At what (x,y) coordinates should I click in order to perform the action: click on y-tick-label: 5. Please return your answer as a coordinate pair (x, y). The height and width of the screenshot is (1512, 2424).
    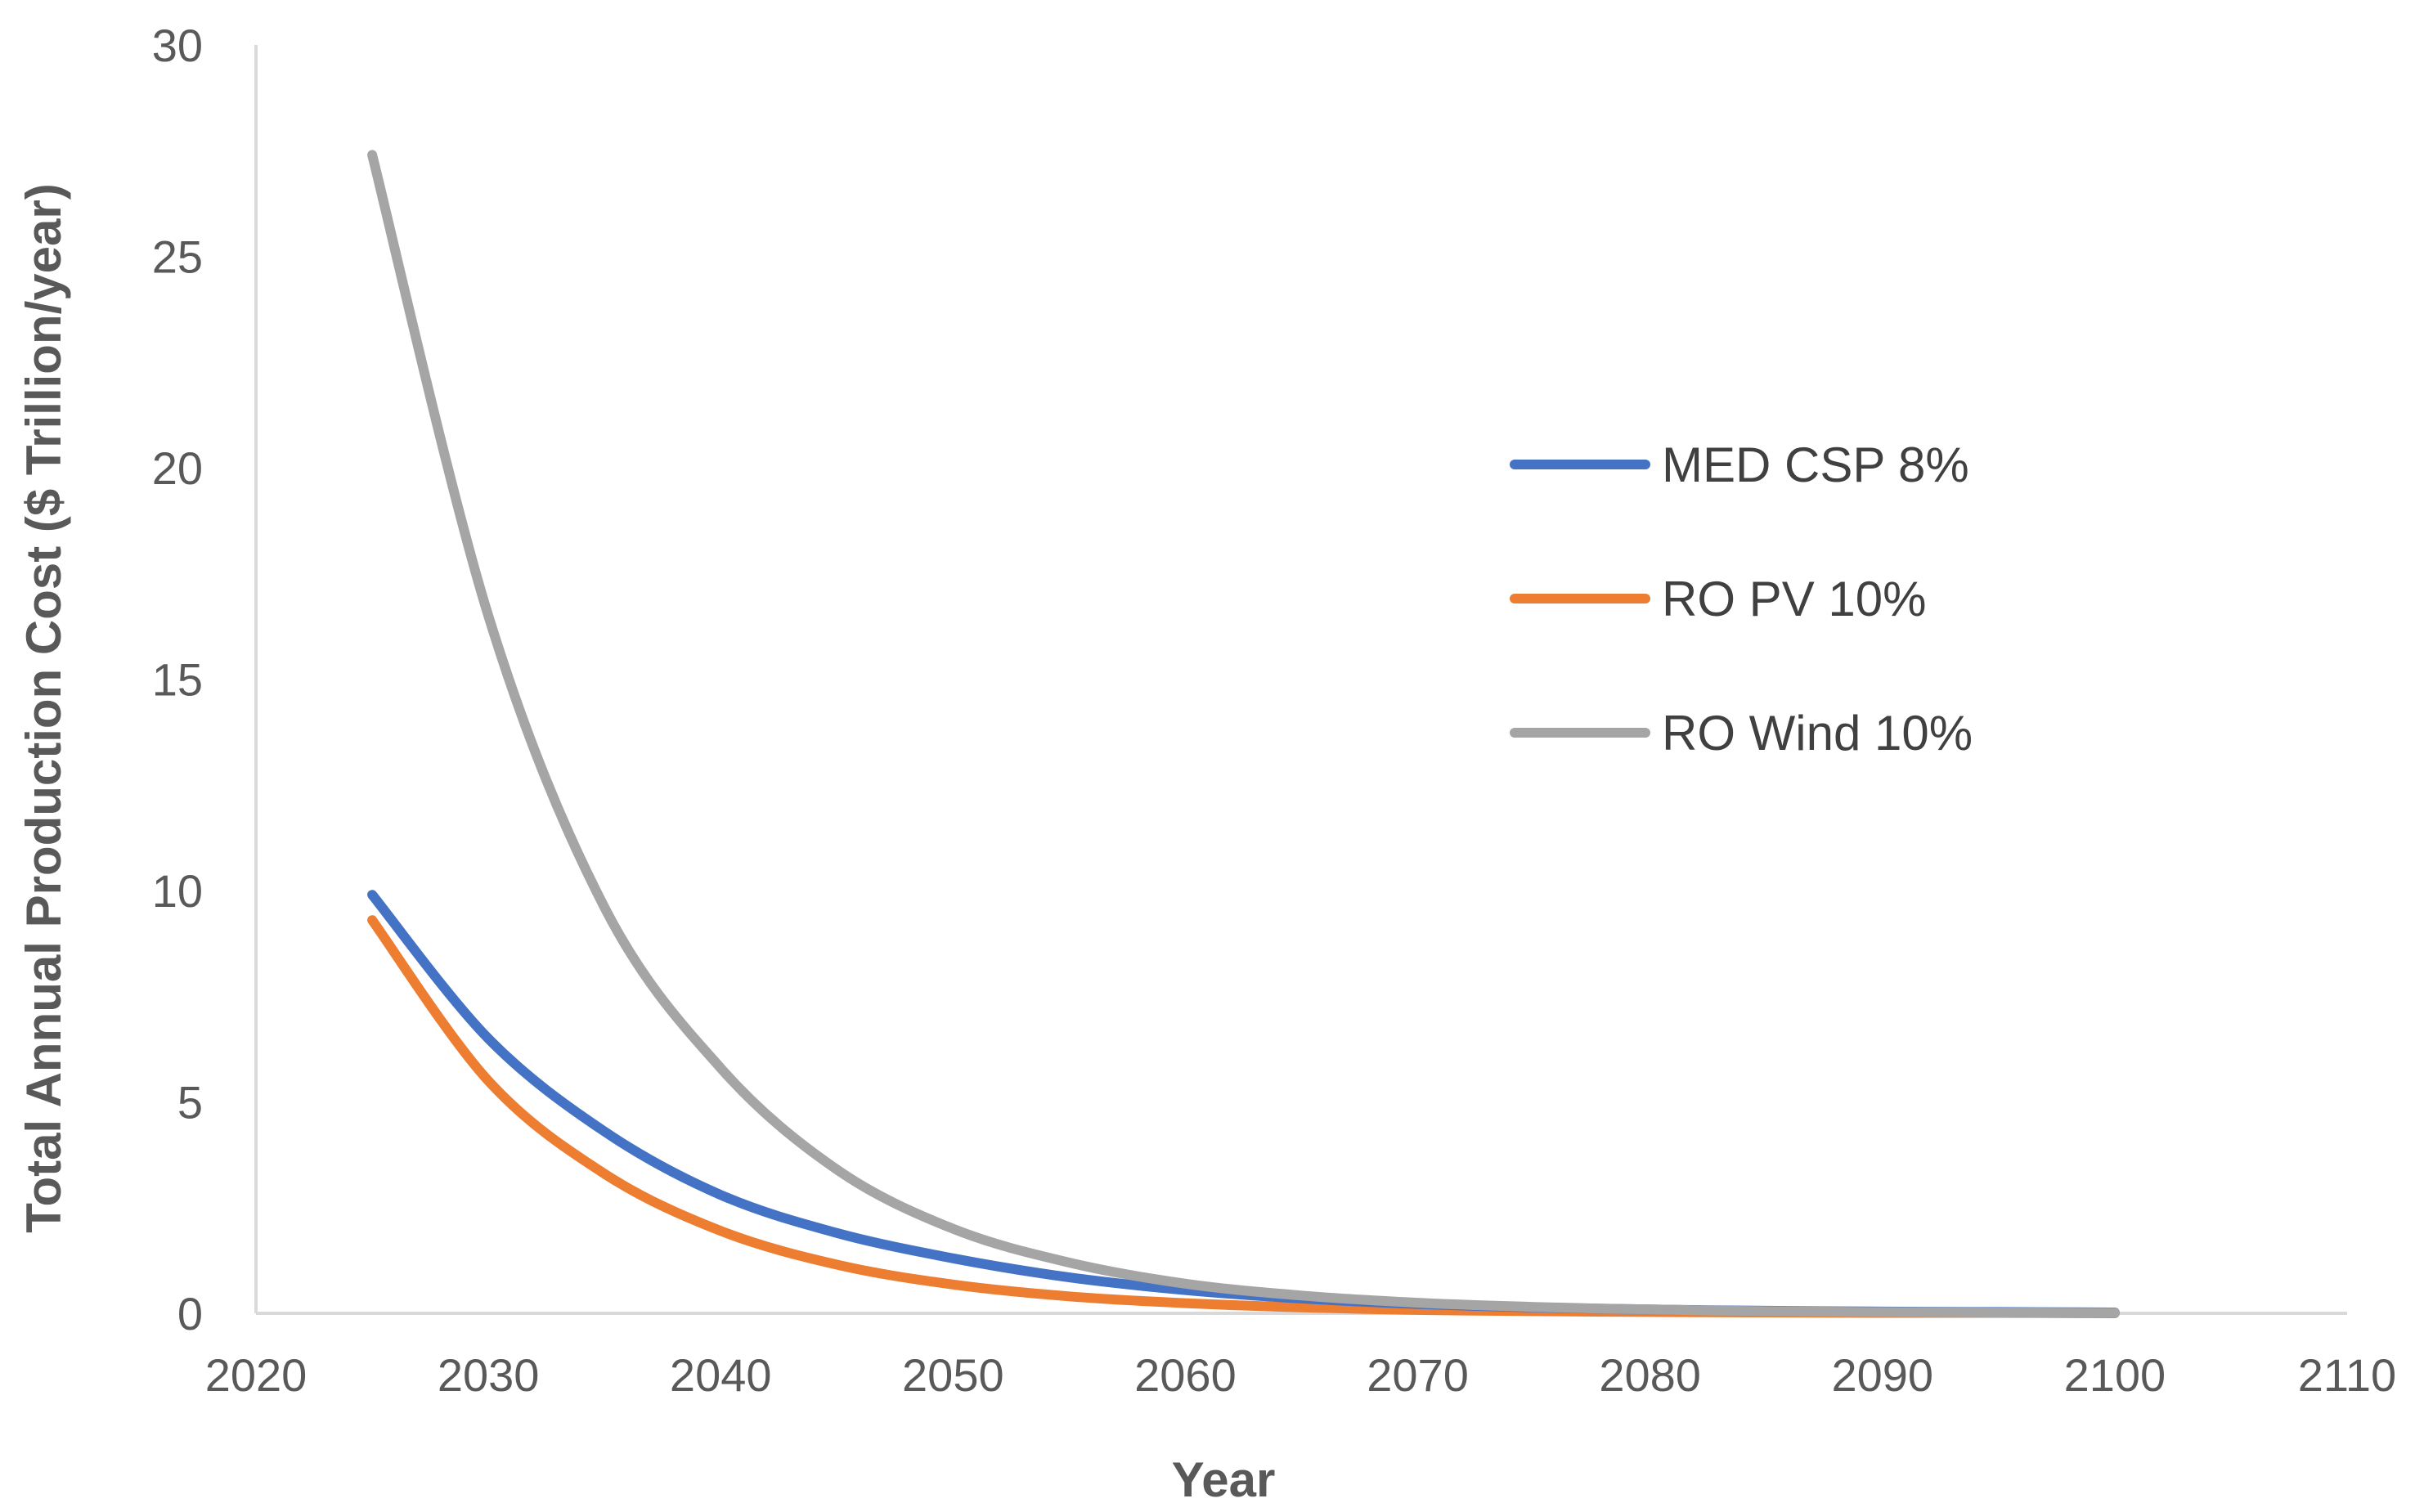
    Looking at the image, I should click on (190, 1103).